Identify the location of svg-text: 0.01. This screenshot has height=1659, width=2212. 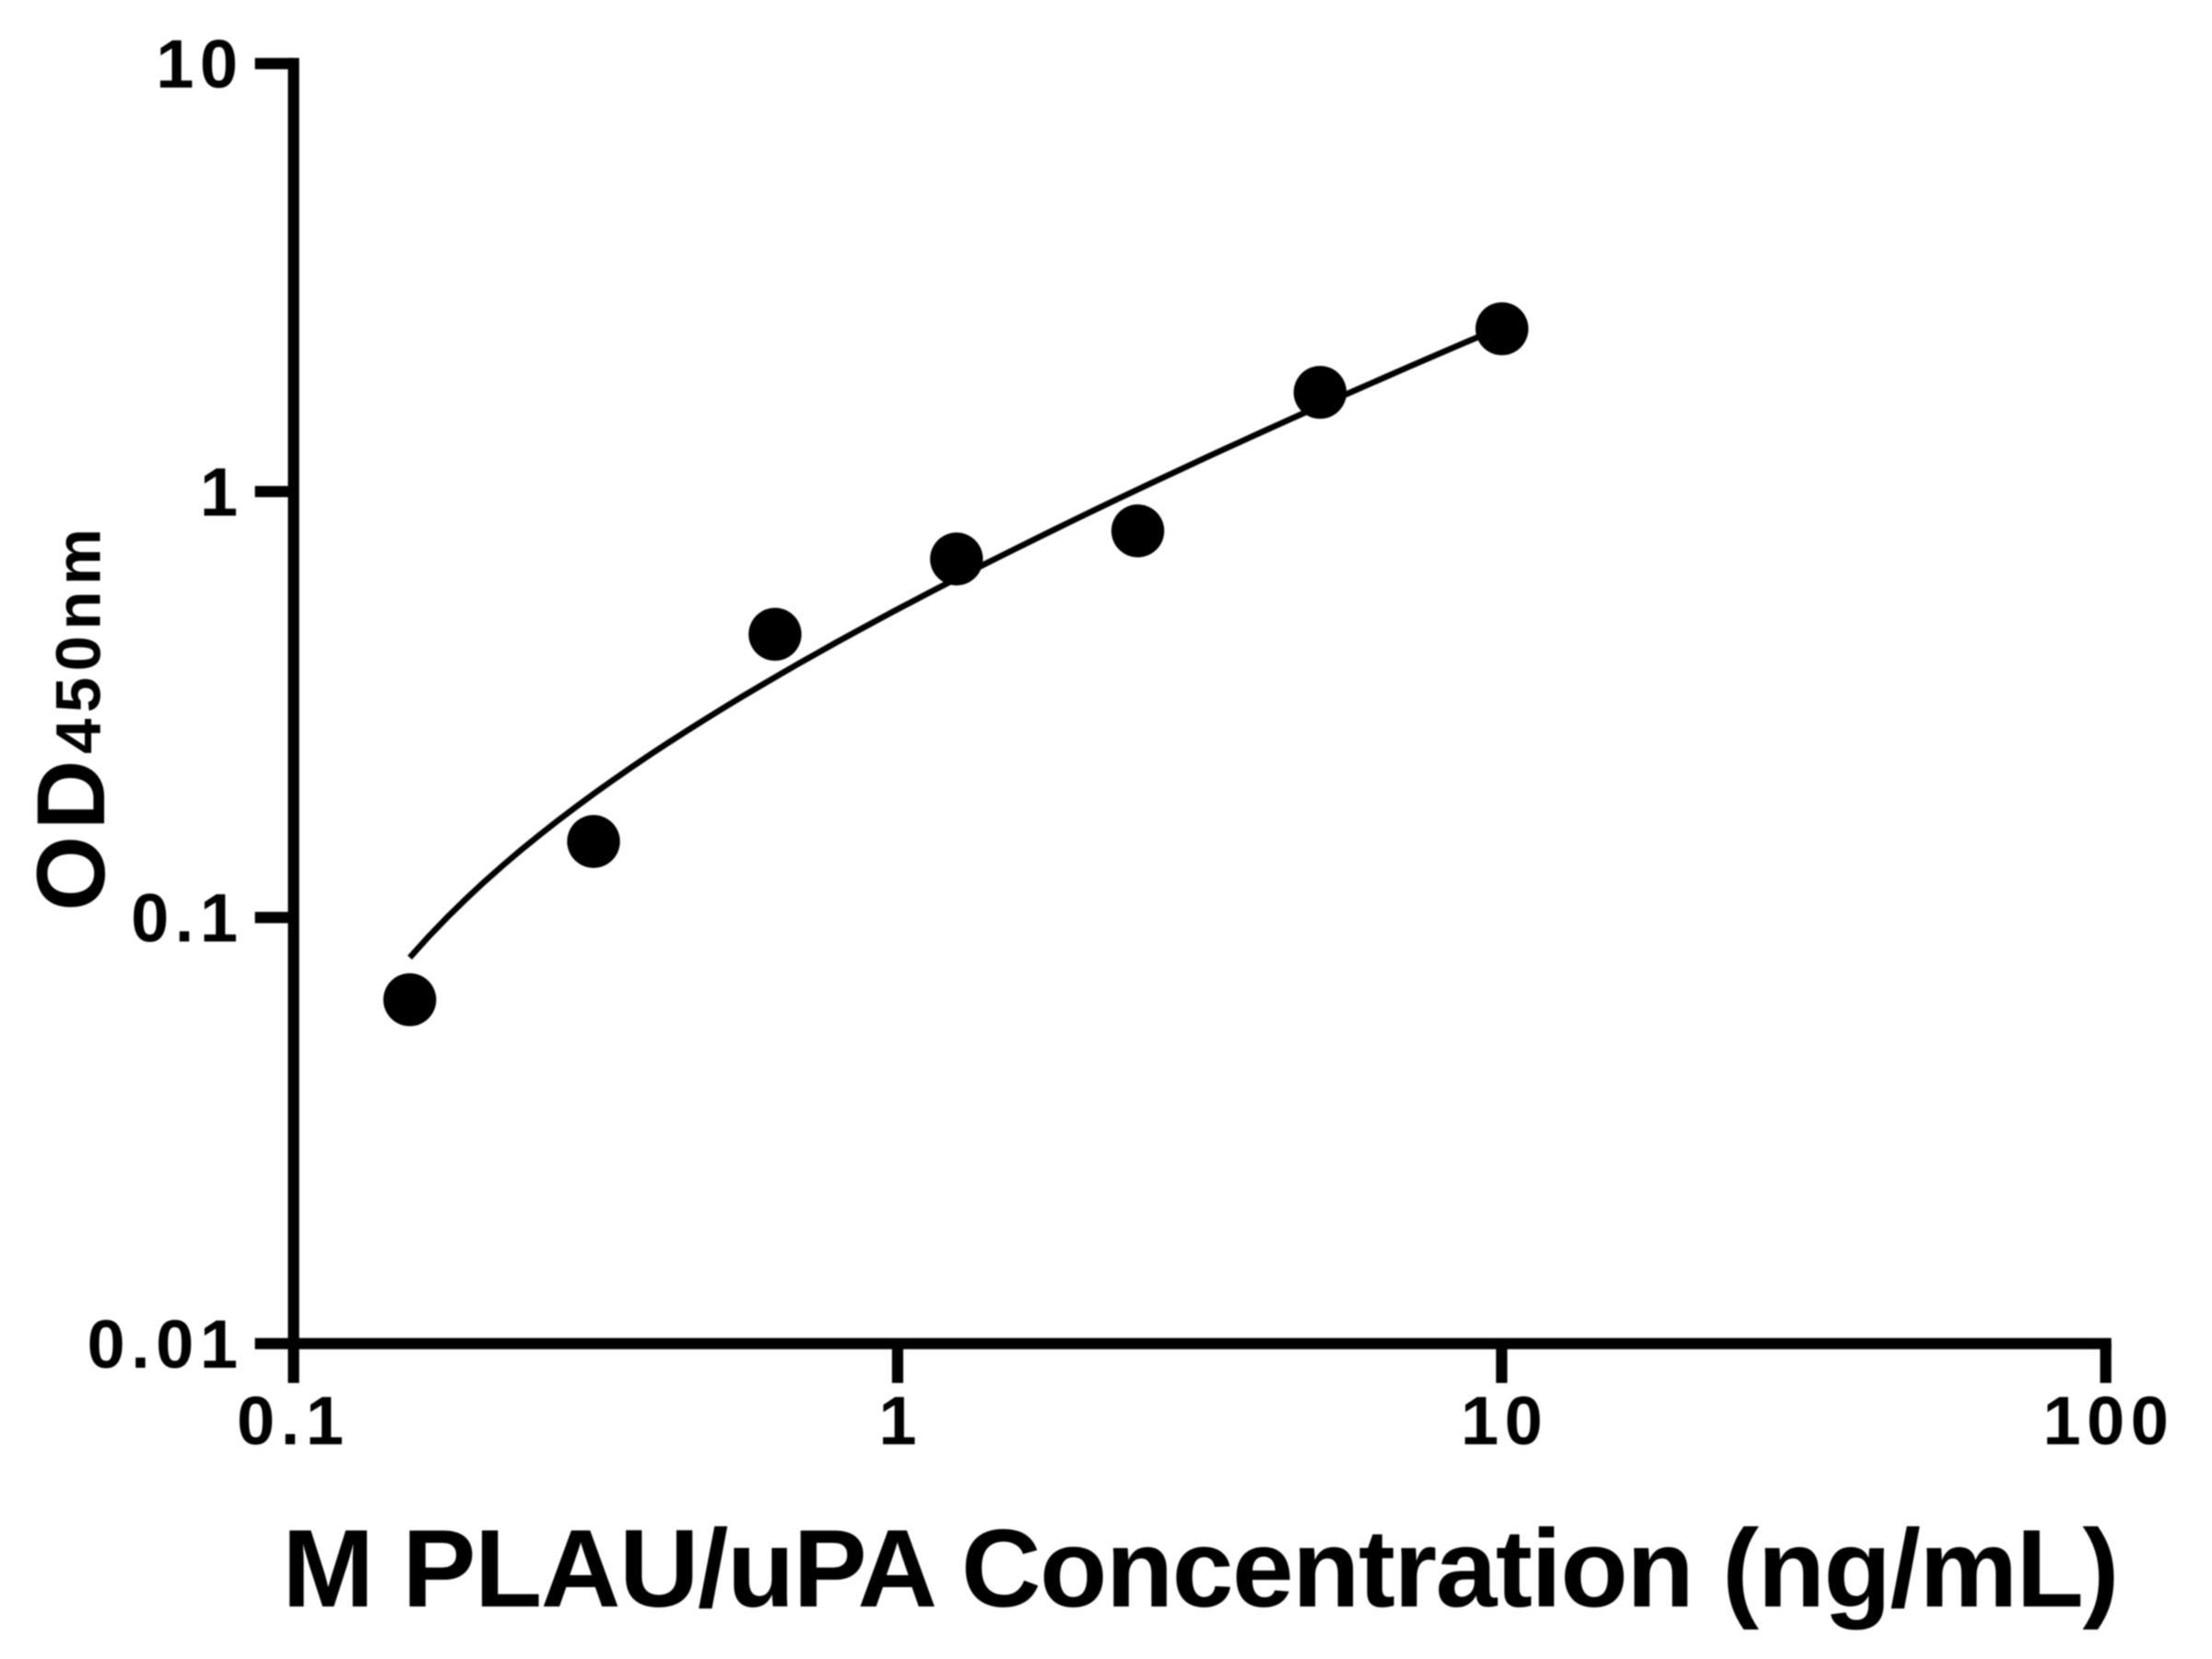
(165, 1344).